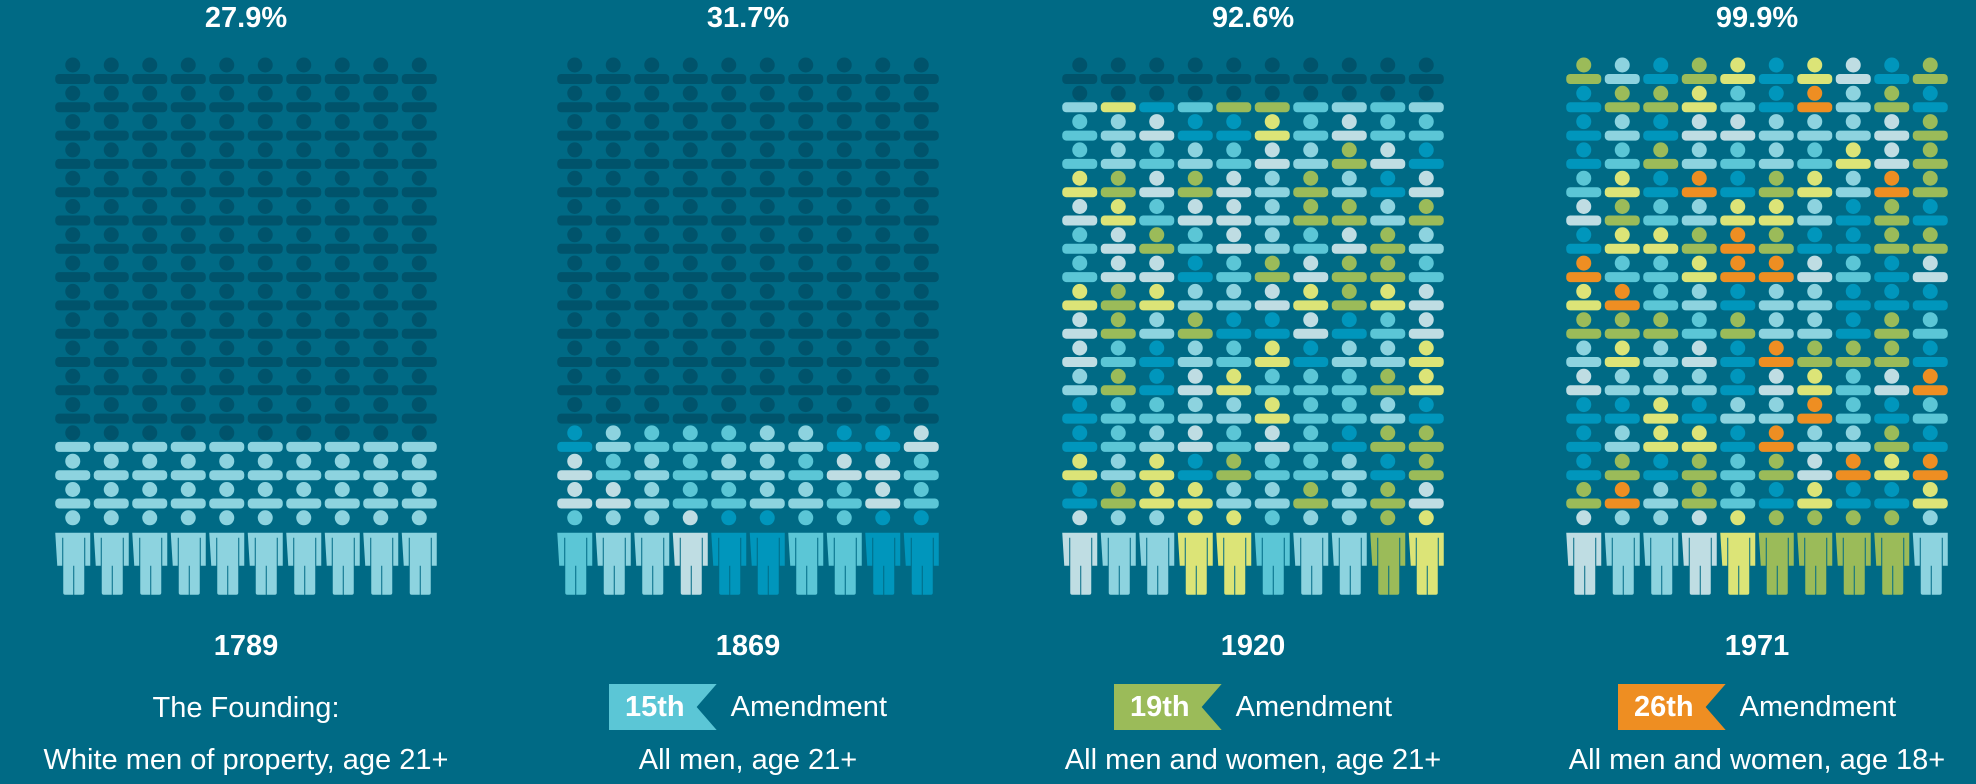  I want to click on year-label-1789: 1789, so click(246, 646).